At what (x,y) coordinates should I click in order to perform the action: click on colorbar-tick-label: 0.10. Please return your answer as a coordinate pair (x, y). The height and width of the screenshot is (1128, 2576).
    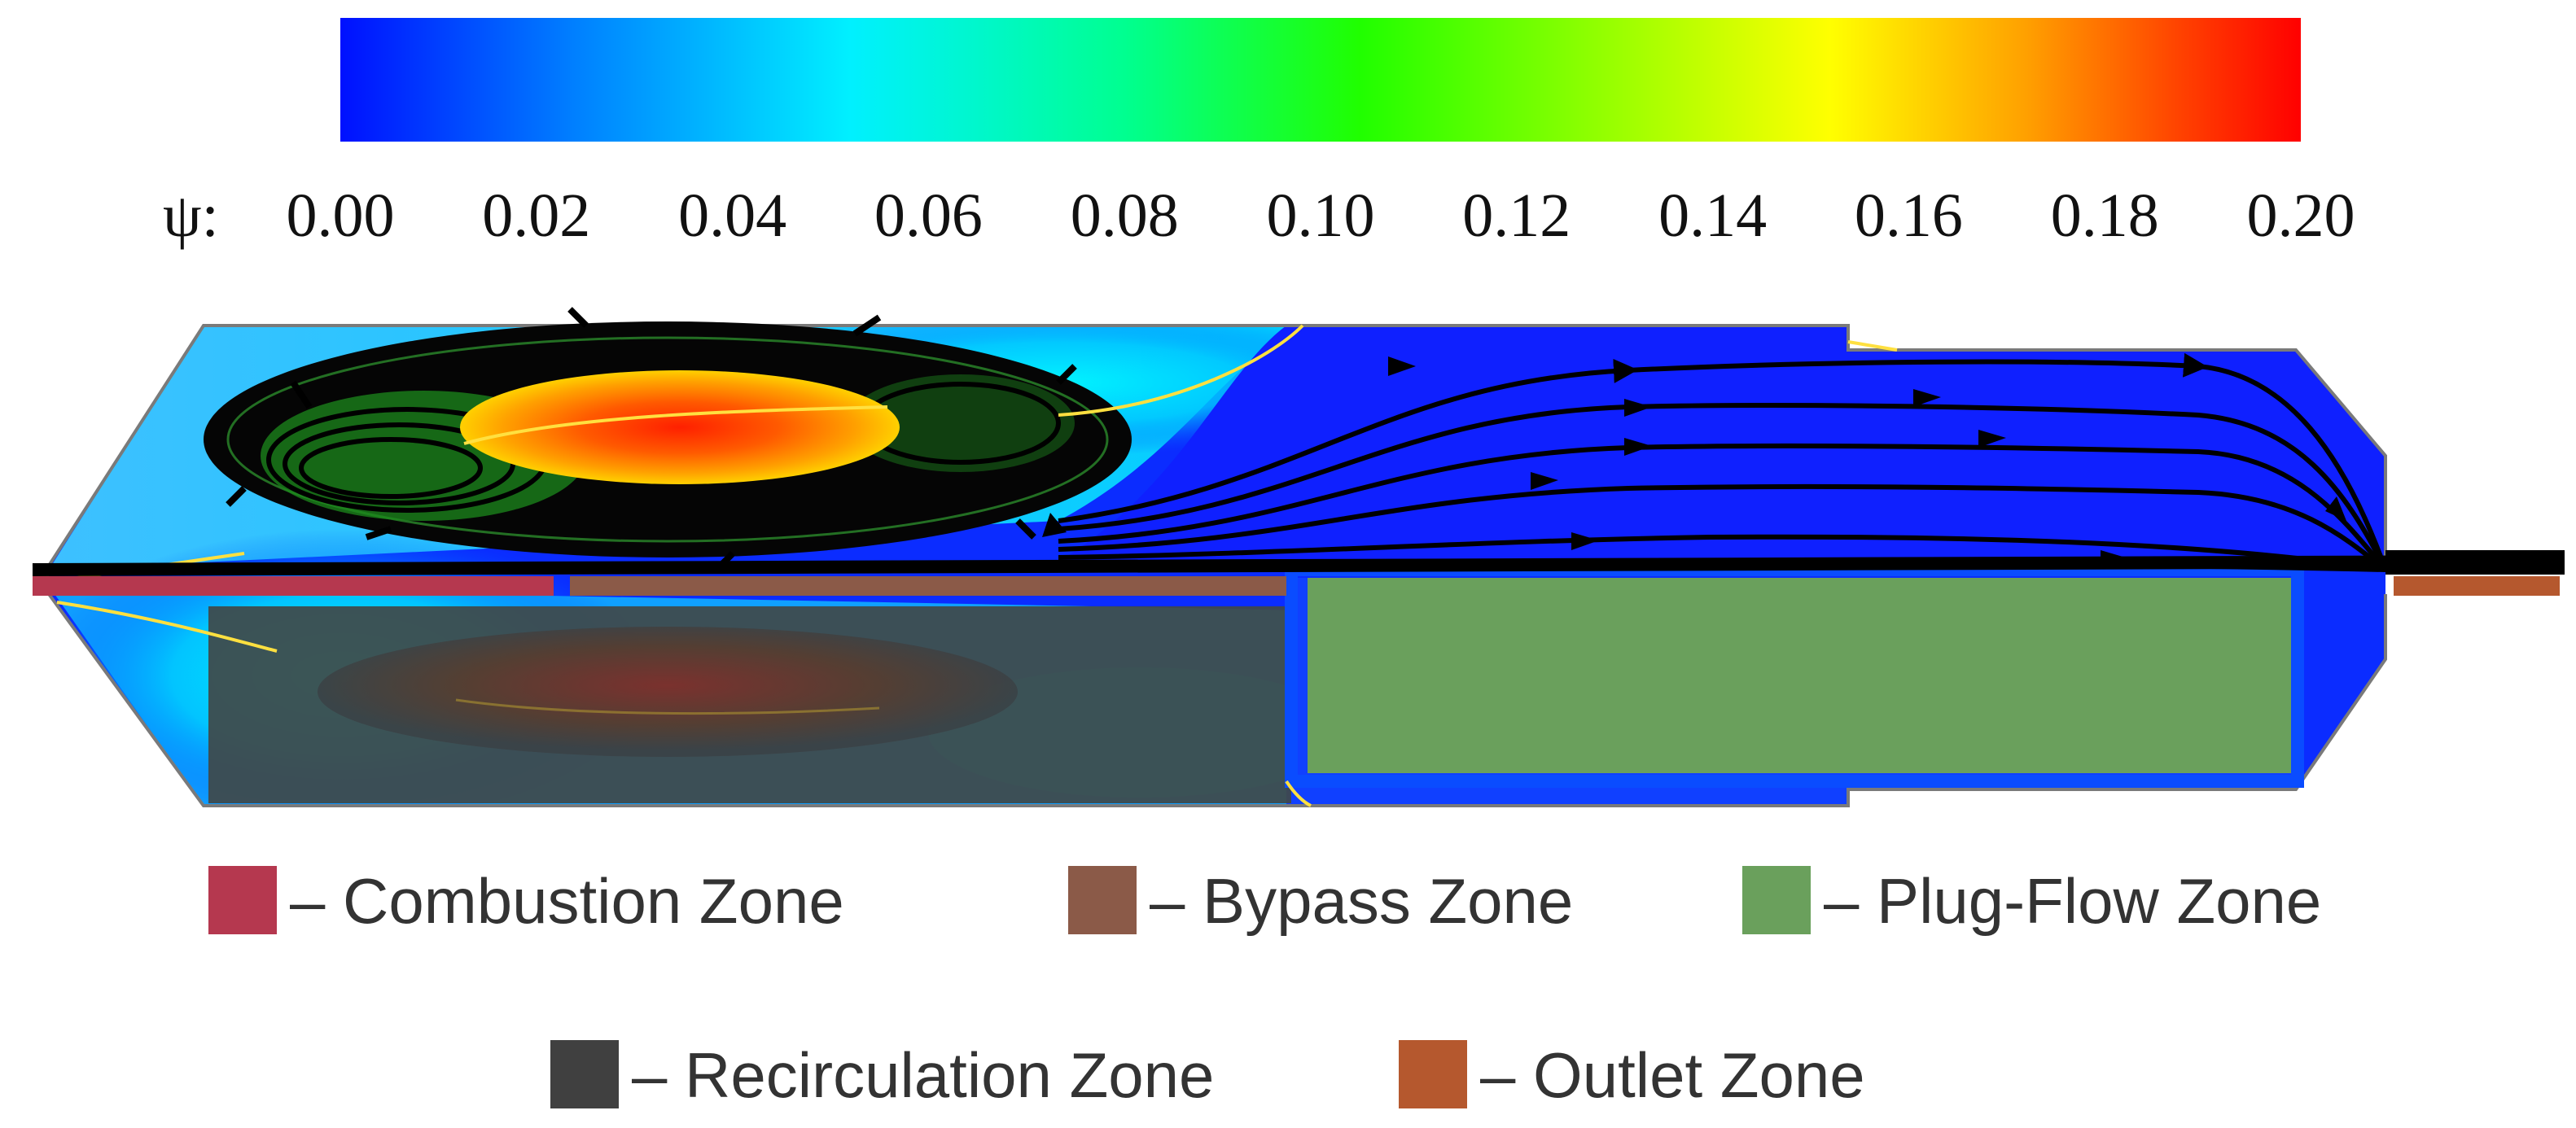
    Looking at the image, I should click on (1321, 215).